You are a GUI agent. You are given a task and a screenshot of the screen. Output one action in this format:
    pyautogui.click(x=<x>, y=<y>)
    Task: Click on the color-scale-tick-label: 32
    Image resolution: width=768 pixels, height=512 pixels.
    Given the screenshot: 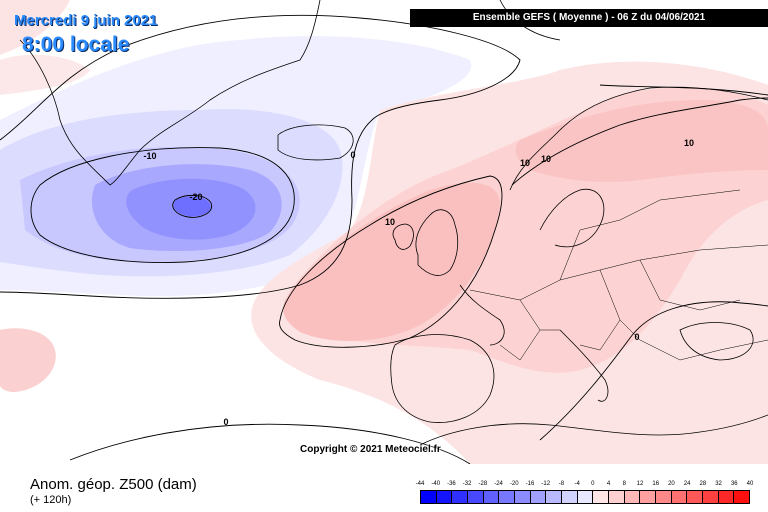 What is the action you would take?
    pyautogui.click(x=718, y=484)
    